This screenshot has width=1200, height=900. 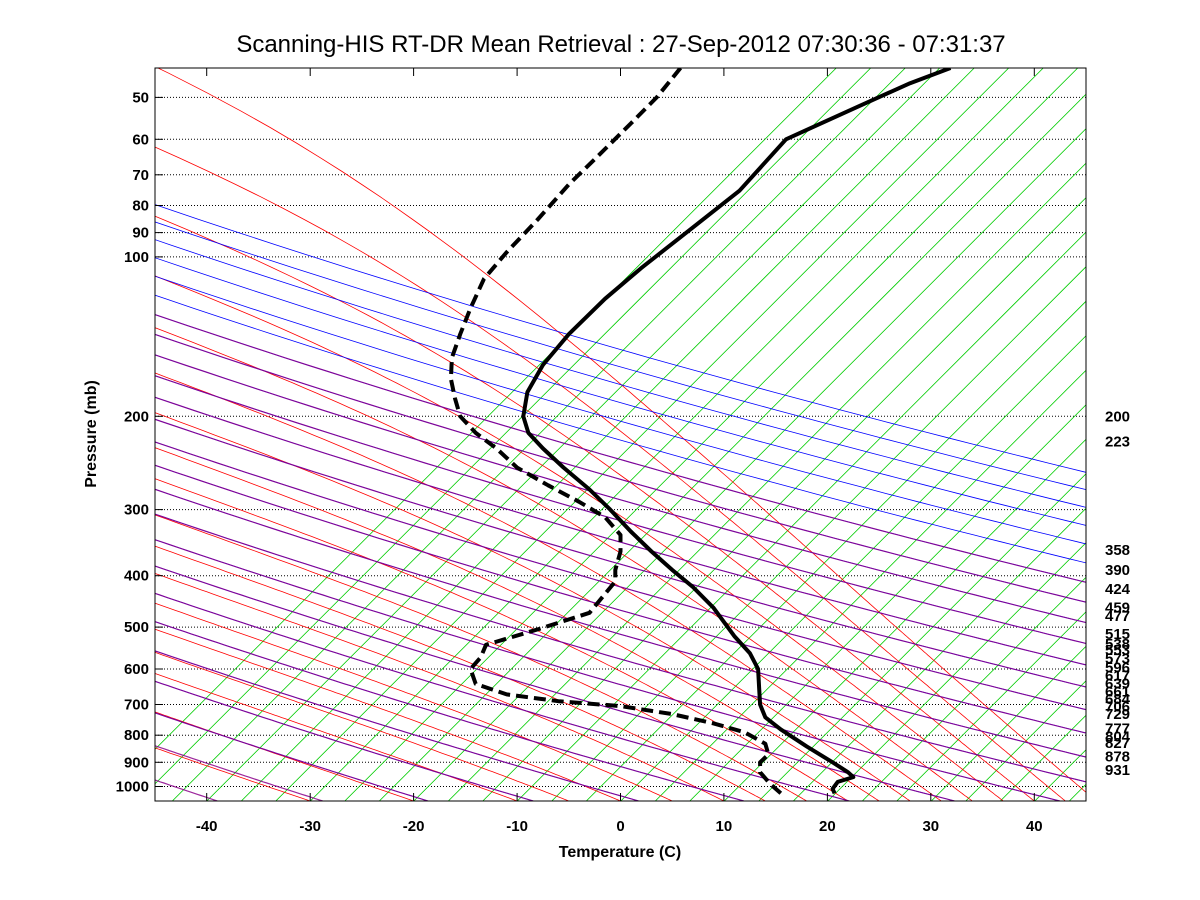 I want to click on y-tick-label: 400, so click(x=136, y=576).